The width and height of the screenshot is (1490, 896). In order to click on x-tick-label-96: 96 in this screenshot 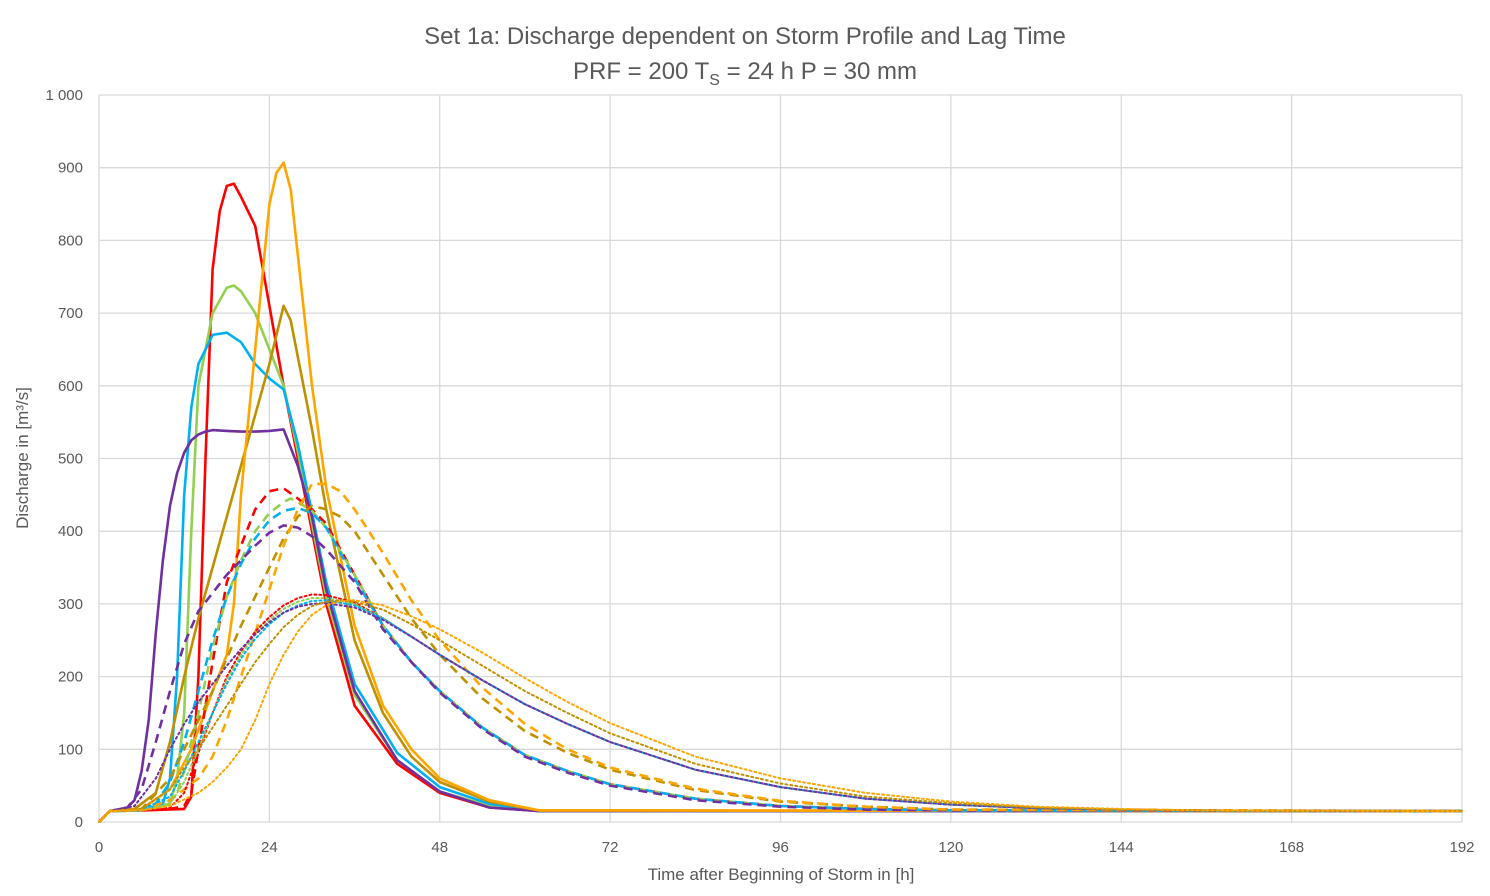, I will do `click(780, 847)`.